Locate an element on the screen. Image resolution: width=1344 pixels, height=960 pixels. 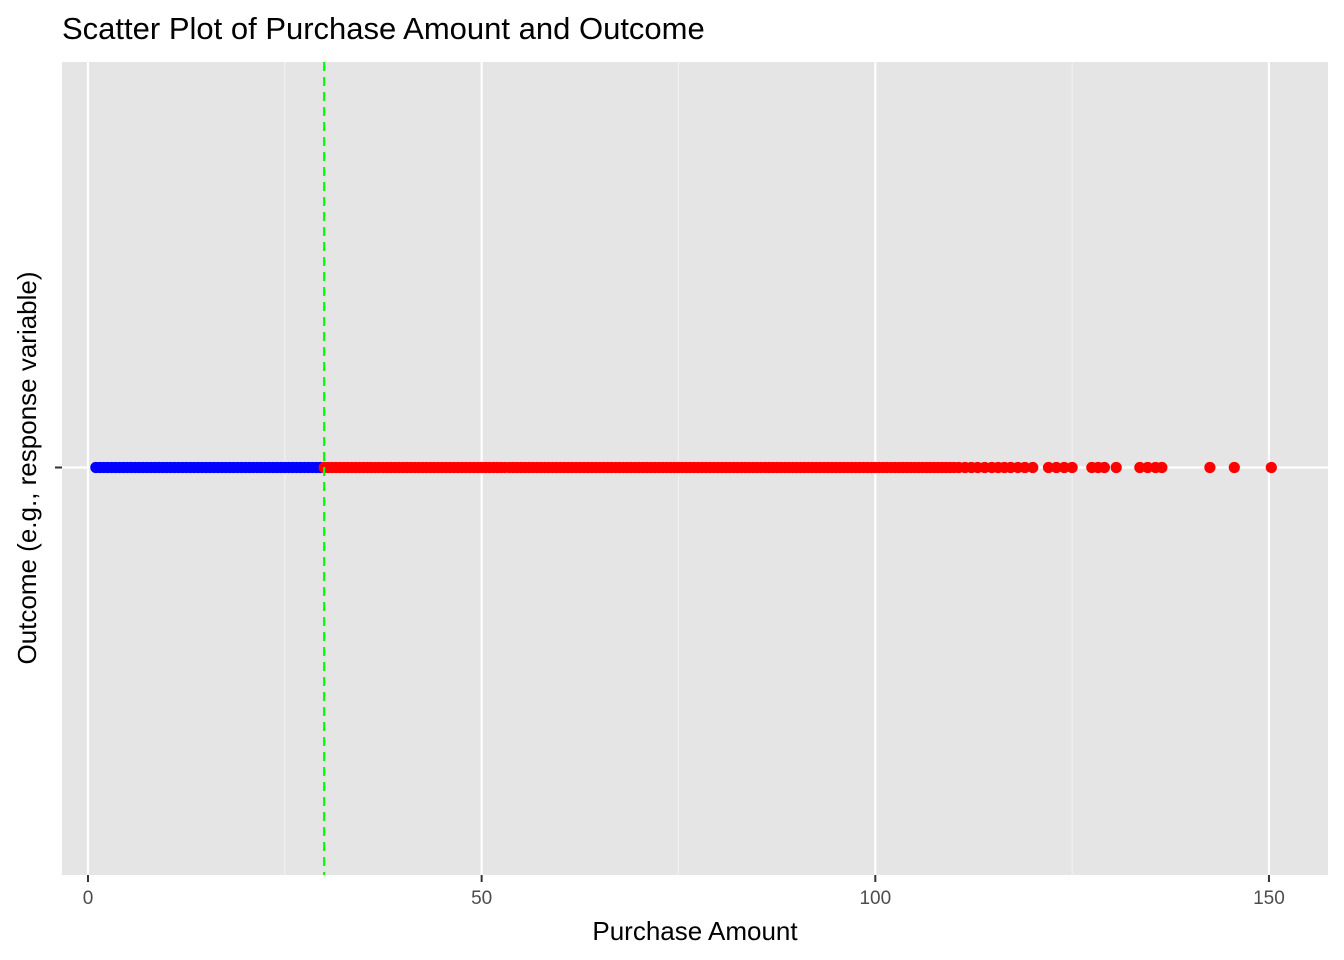
x-tick-label: 150 is located at coordinates (1269, 898).